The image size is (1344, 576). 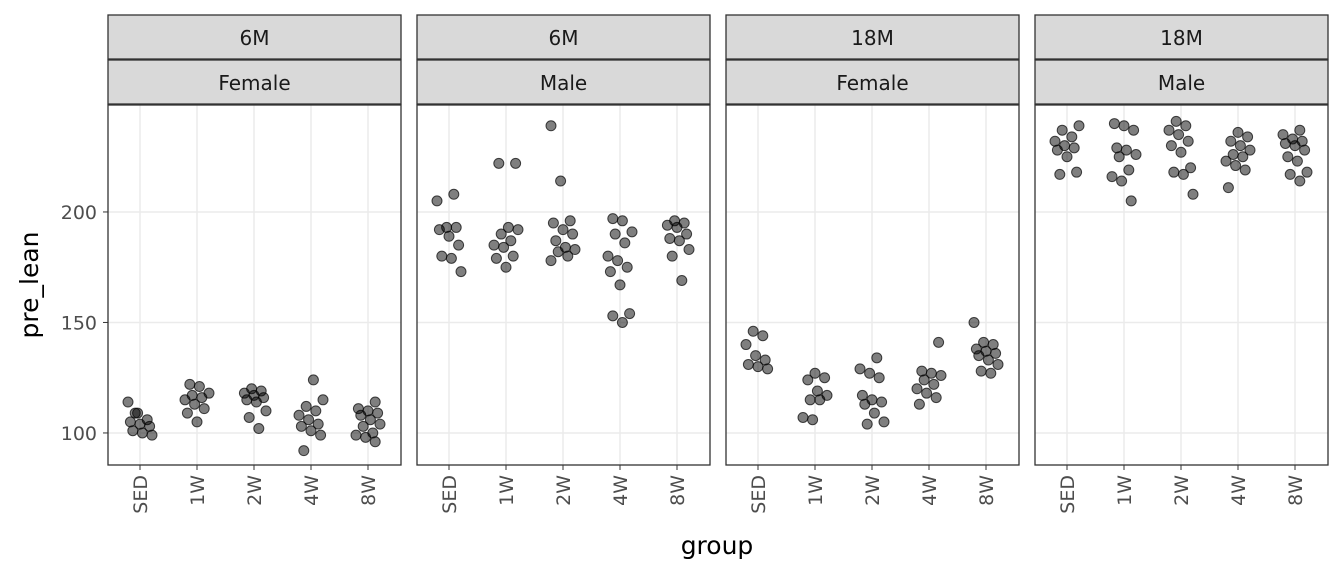 I want to click on y-tick-label: 100, so click(x=79, y=434).